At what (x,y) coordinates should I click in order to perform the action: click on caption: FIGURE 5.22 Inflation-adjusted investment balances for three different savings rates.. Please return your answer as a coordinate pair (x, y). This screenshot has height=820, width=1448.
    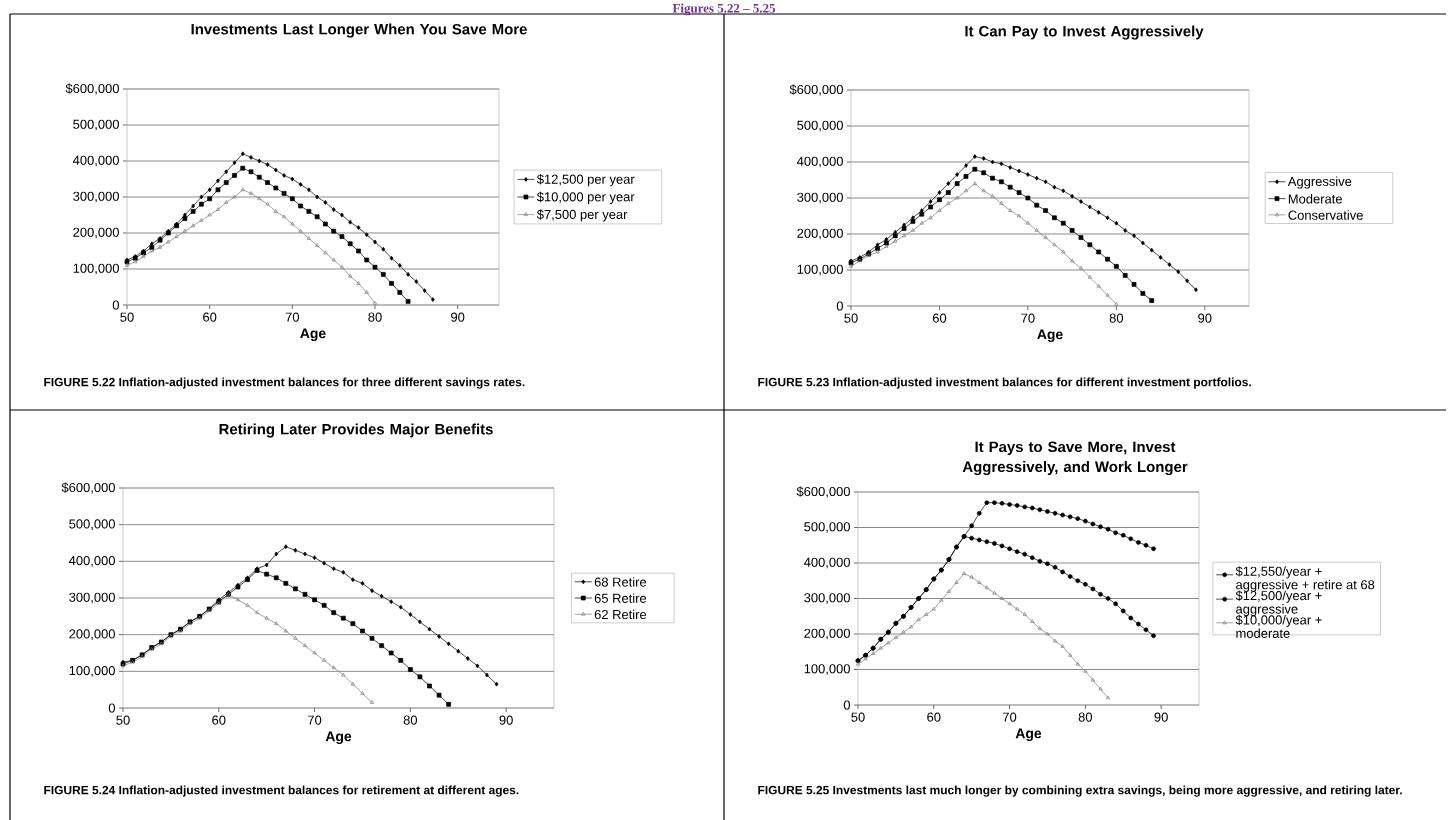
    Looking at the image, I should click on (284, 383).